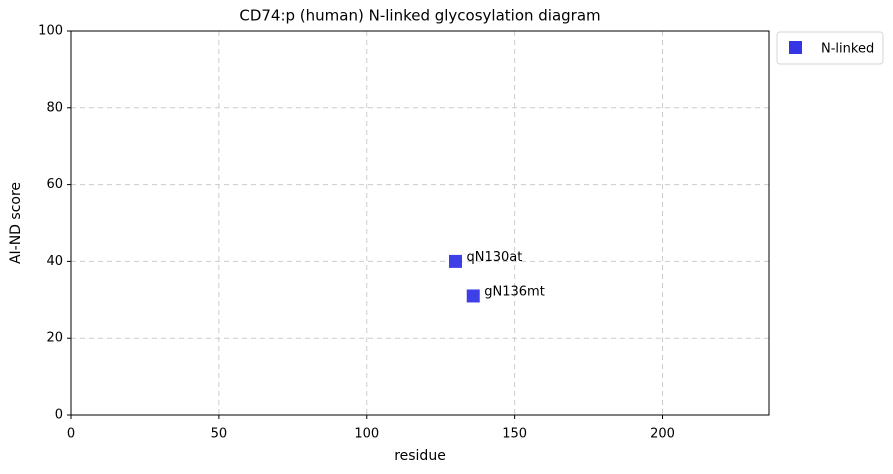 Image resolution: width=893 pixels, height=474 pixels. What do you see at coordinates (219, 434) in the screenshot?
I see `x-tick-label: 50` at bounding box center [219, 434].